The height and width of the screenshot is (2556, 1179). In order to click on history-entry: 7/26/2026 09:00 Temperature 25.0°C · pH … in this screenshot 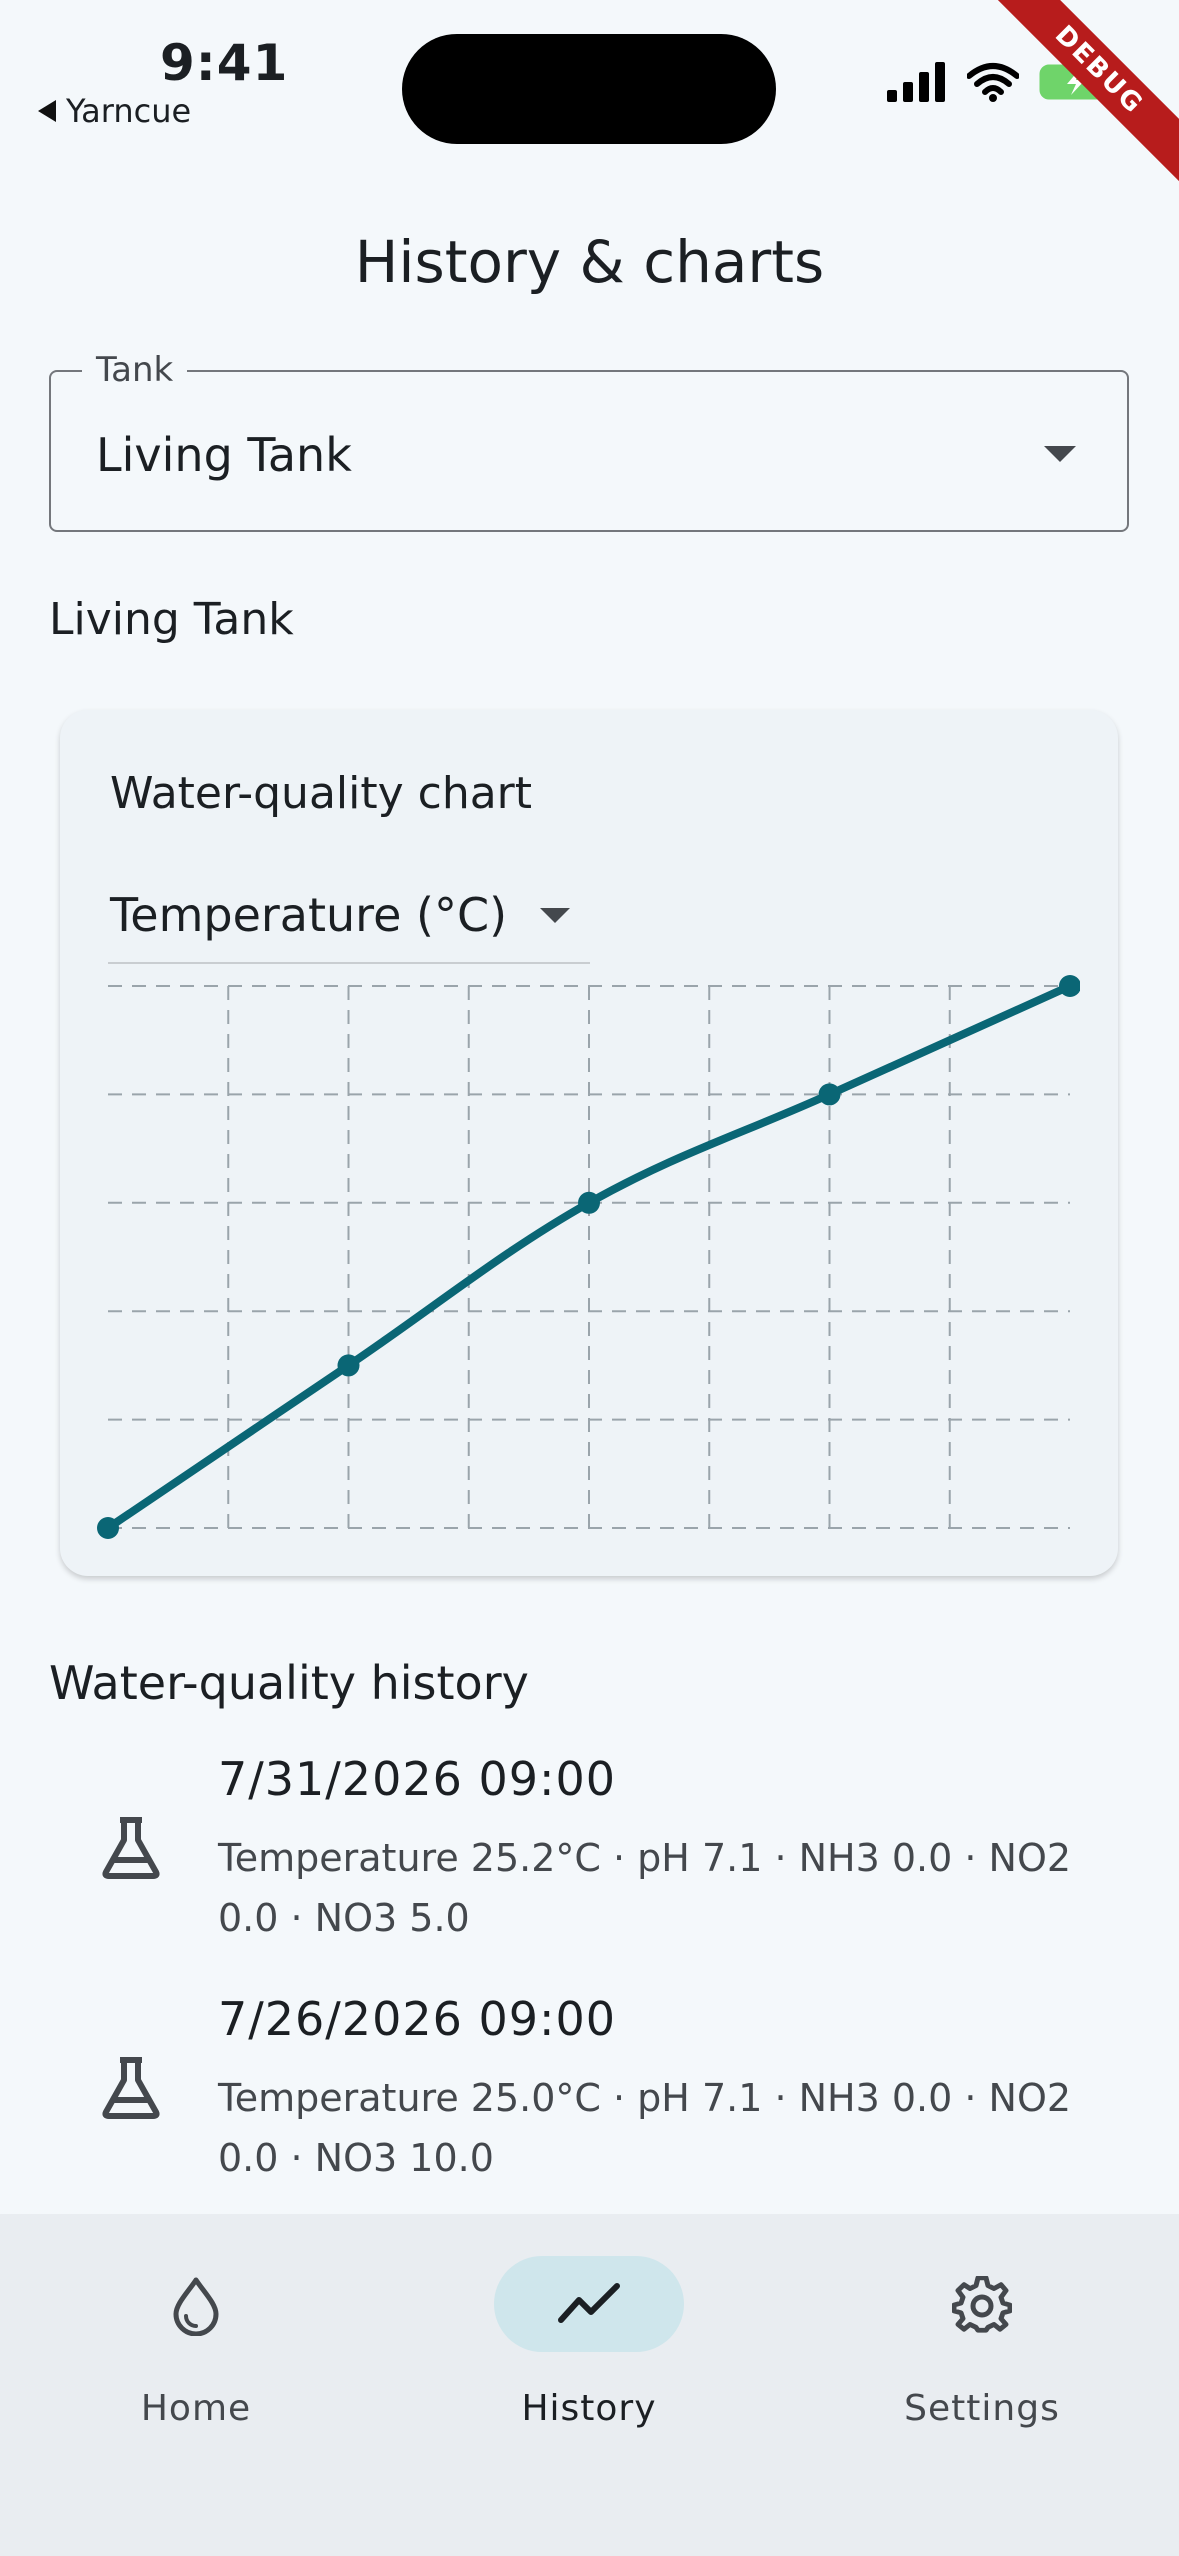, I will do `click(616, 2092)`.